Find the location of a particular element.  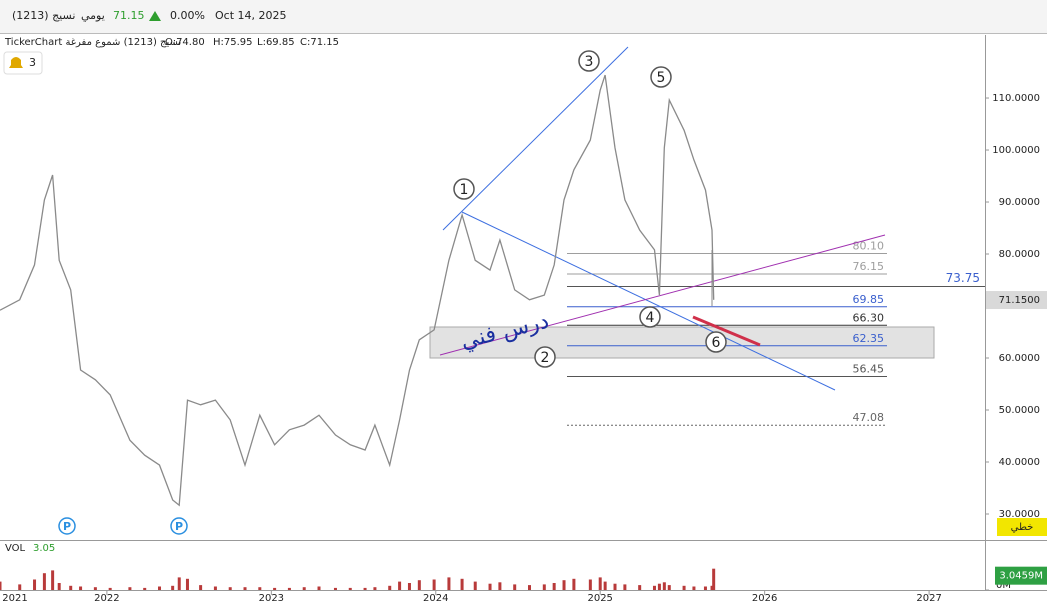

level-label: 69.85 is located at coordinates (869, 299).